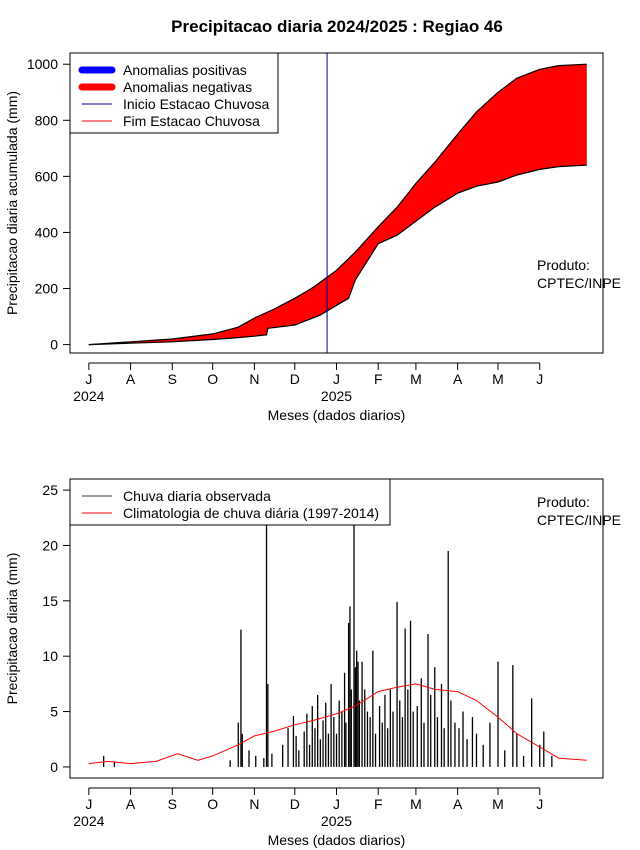 Image resolution: width=640 pixels, height=850 pixels. What do you see at coordinates (50, 601) in the screenshot?
I see `y-tick-label: 15` at bounding box center [50, 601].